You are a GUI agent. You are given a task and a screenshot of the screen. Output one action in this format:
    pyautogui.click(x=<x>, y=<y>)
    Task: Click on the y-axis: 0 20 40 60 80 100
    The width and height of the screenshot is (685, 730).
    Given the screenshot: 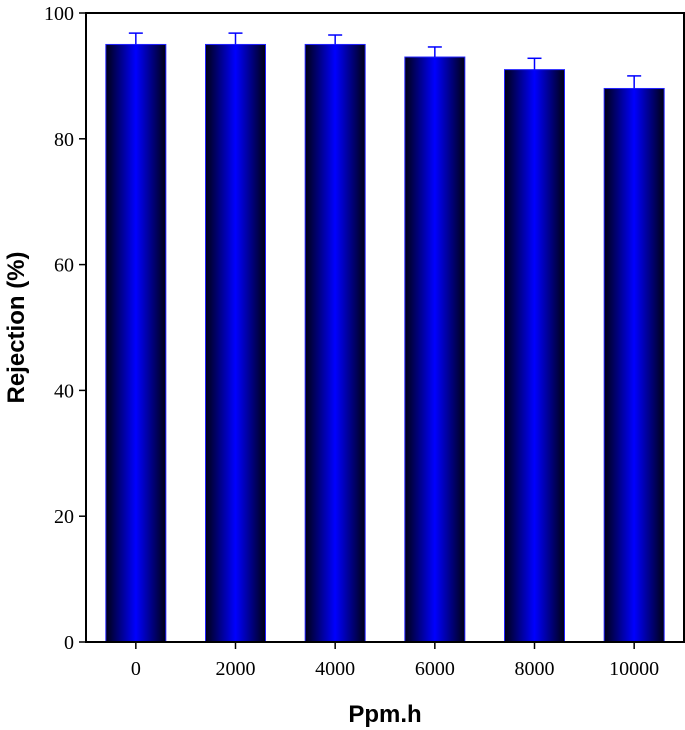 What is the action you would take?
    pyautogui.click(x=65, y=328)
    